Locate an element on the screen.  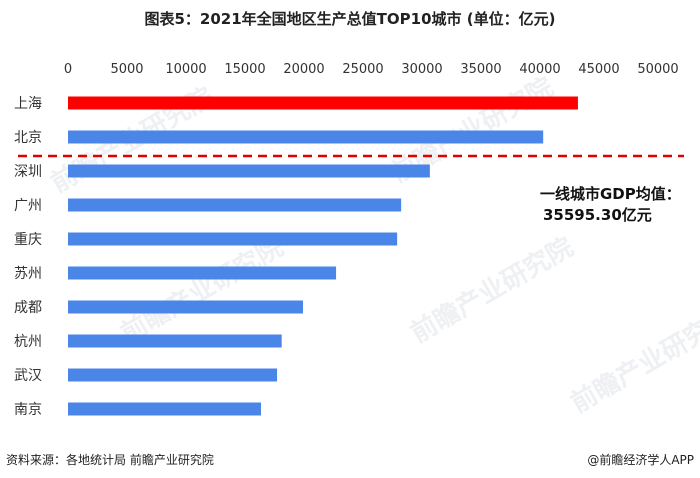
bar-成都 is located at coordinates (186, 307).